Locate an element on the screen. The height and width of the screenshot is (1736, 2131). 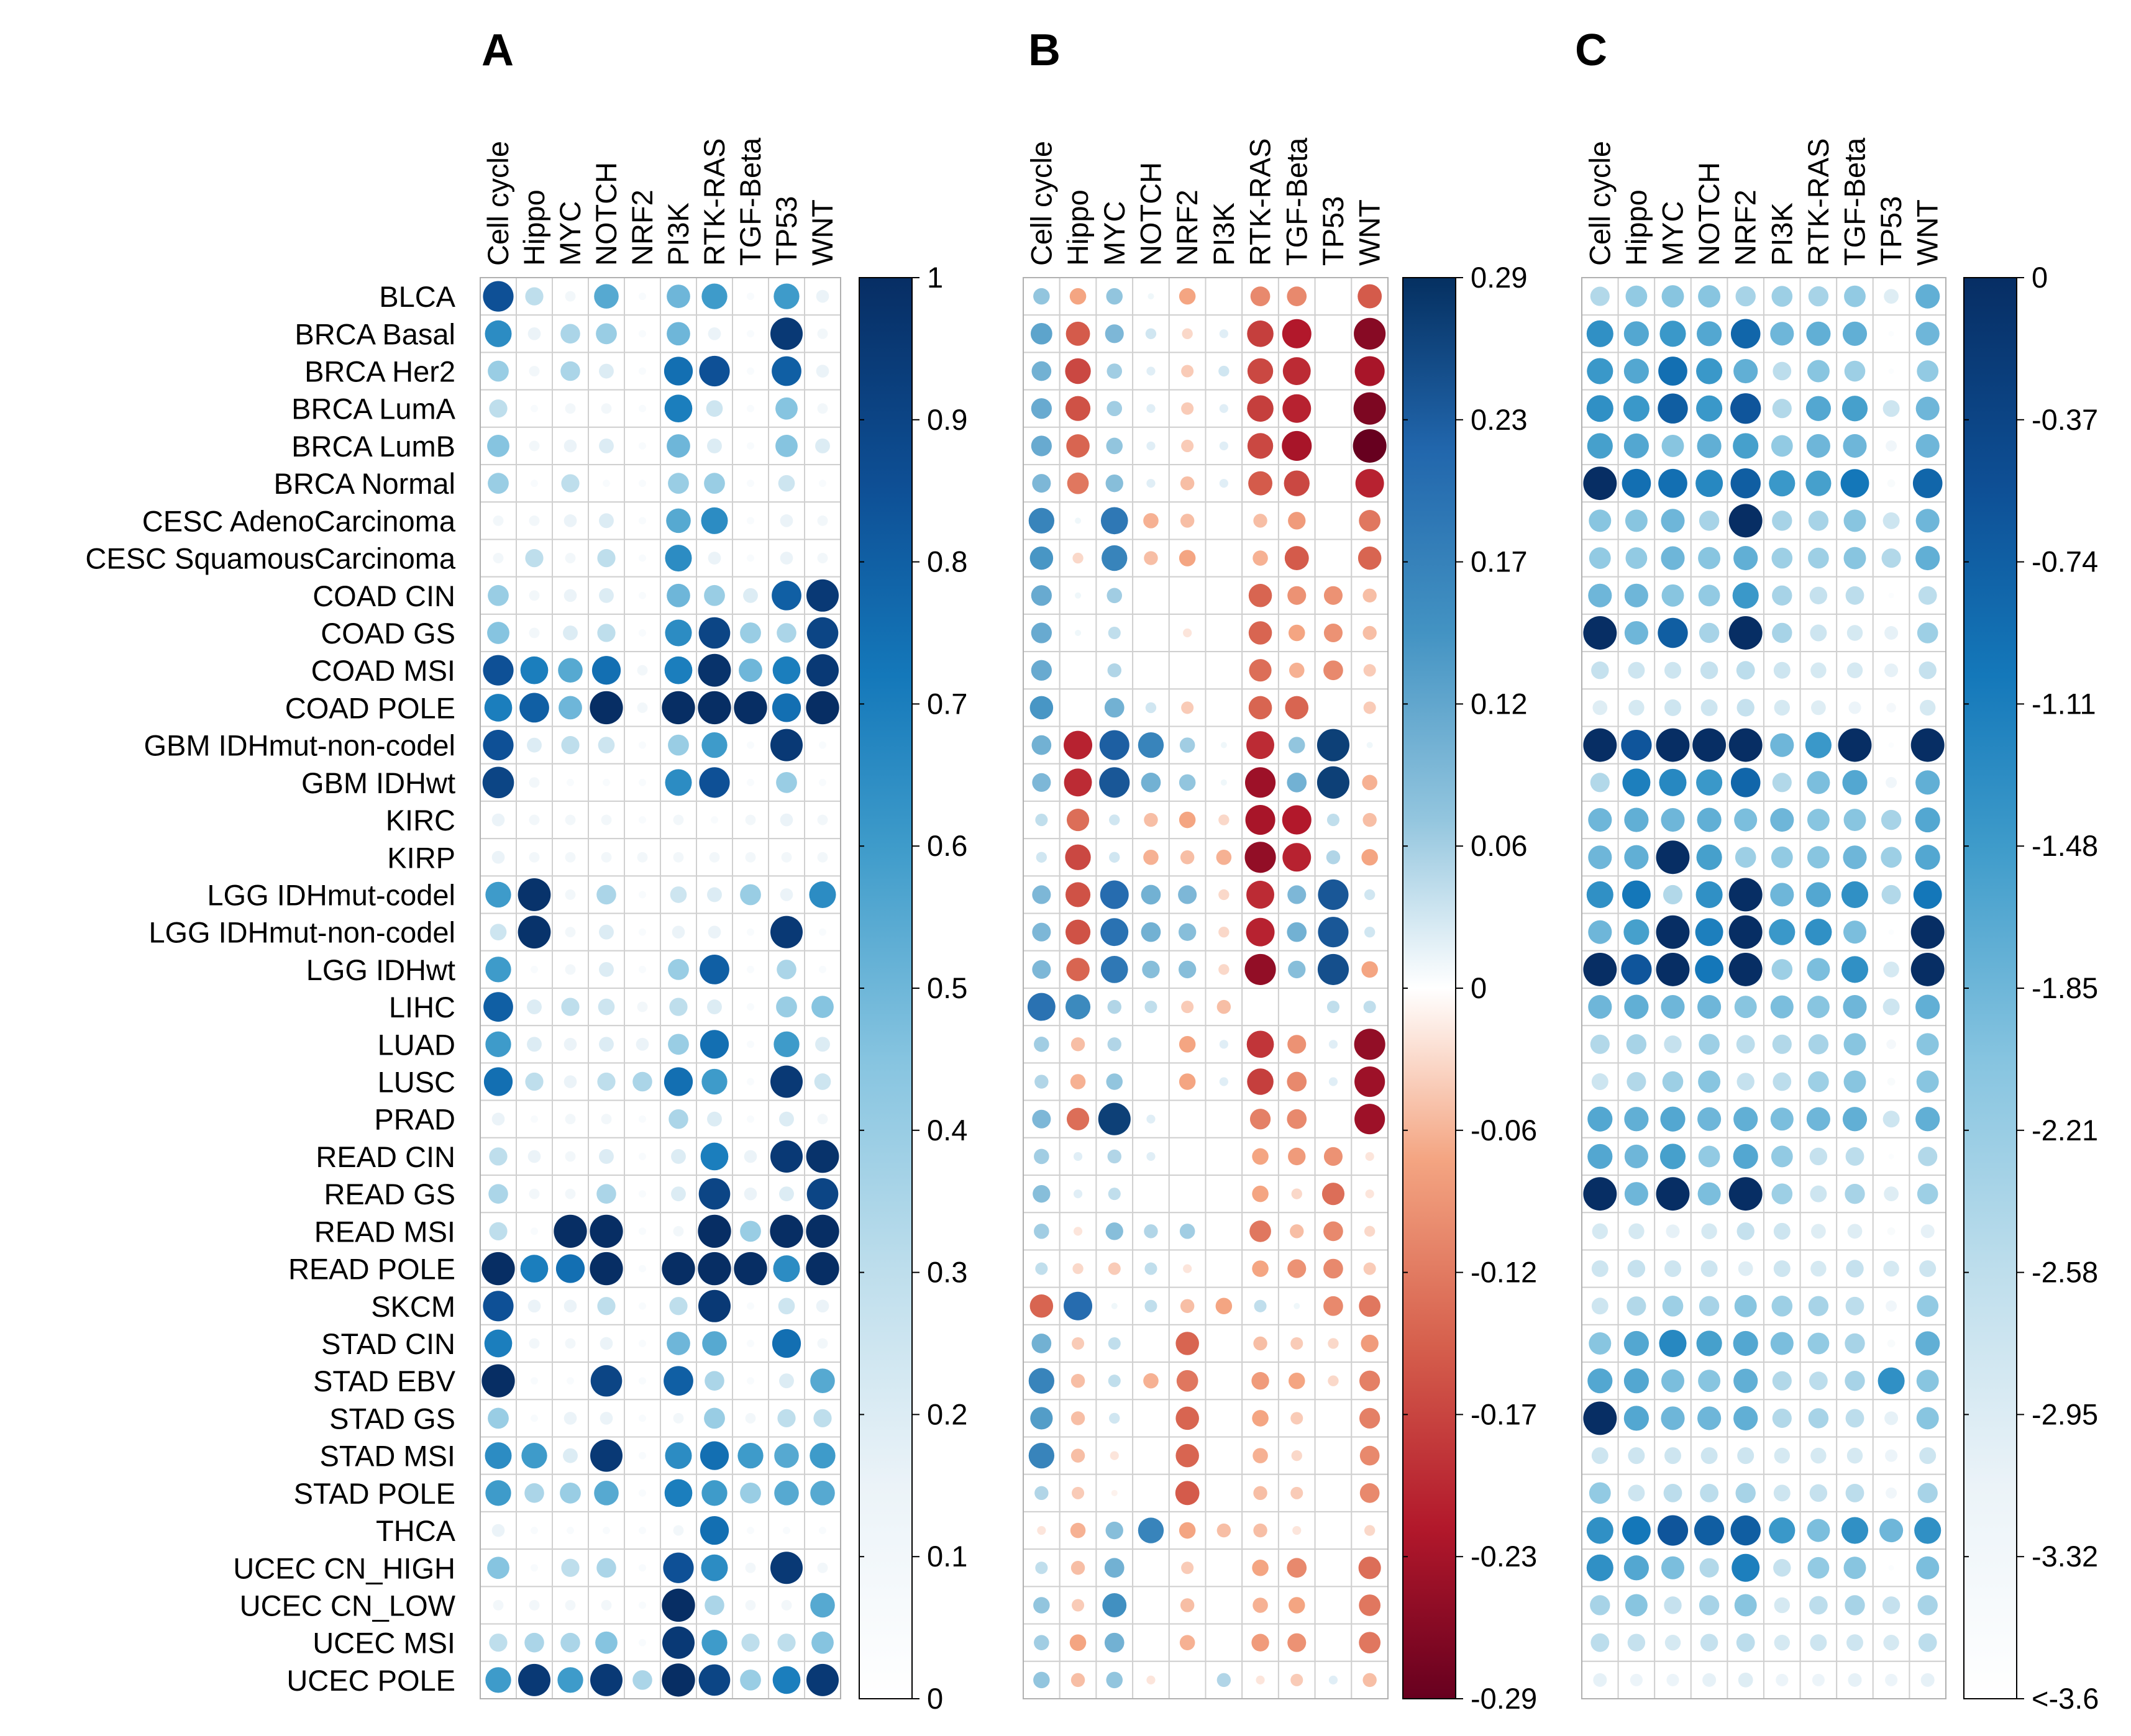
colorbar-tick-label: -0.74 is located at coordinates (2065, 561).